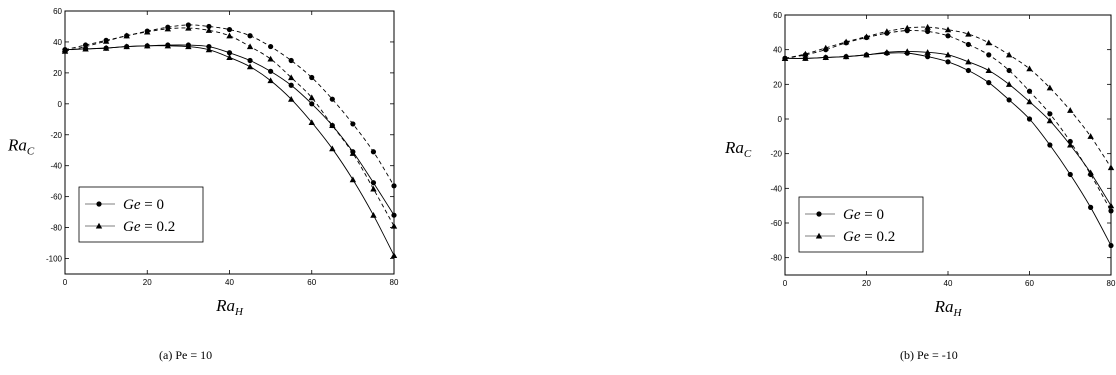  Describe the element at coordinates (56, 166) in the screenshot. I see `y-tick-label: -40` at that location.